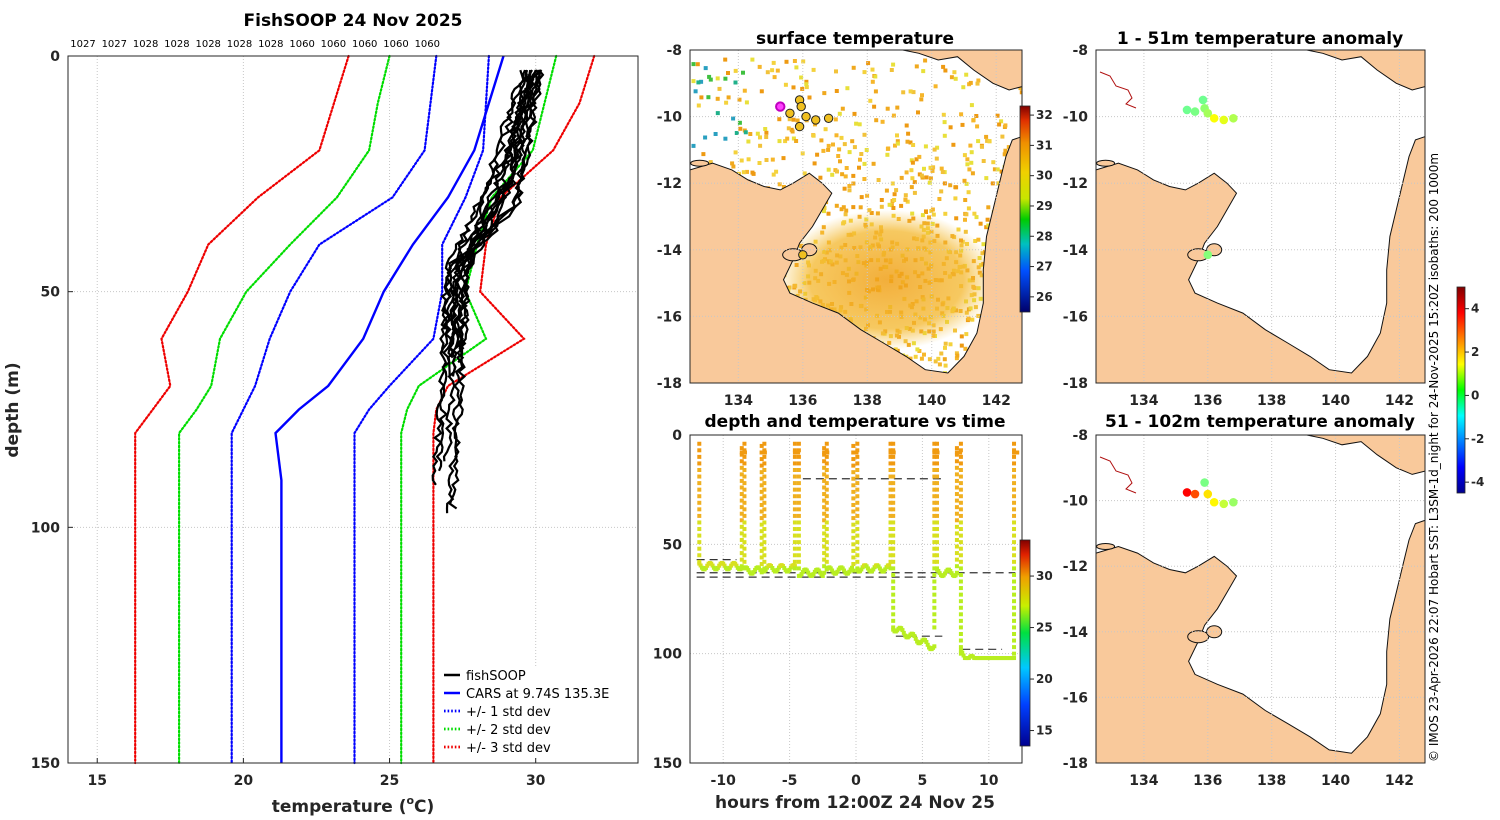 This screenshot has height=820, width=1500. What do you see at coordinates (1204, 482) in the screenshot?
I see `anomaly-point` at bounding box center [1204, 482].